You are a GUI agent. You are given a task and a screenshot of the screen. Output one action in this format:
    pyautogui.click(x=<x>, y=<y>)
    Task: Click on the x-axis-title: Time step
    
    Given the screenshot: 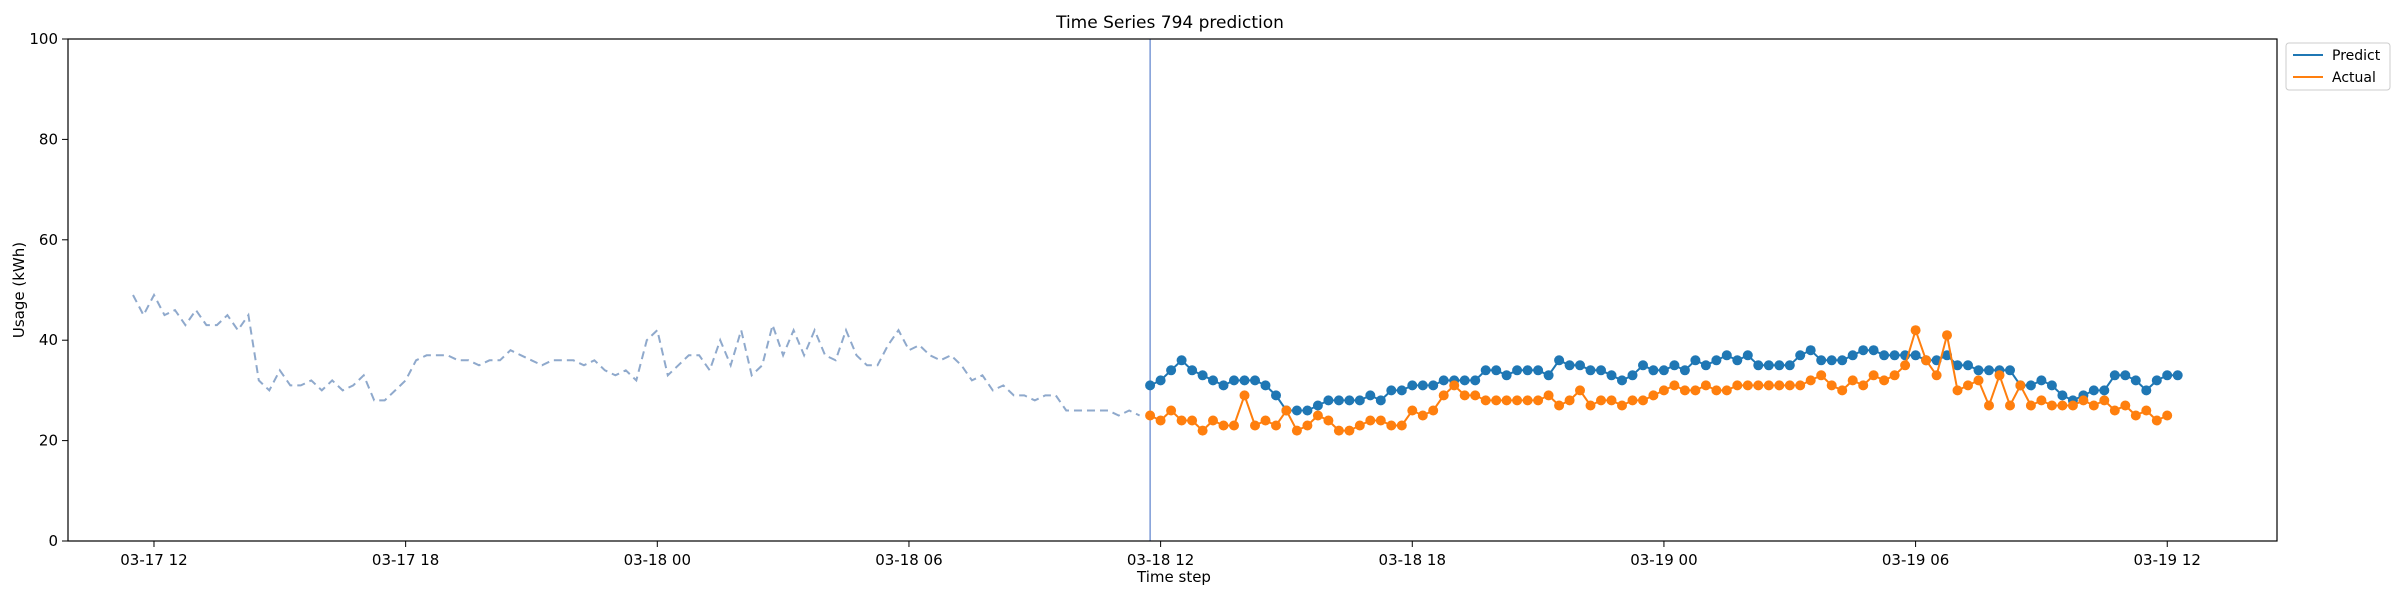 What is the action you would take?
    pyautogui.click(x=1173, y=577)
    